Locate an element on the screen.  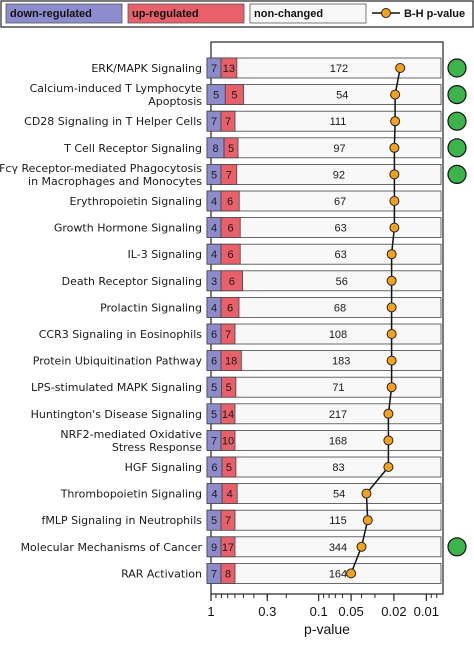
x-axis: 1 0.3 0.1 0.05 0.02 0.01 p-value is located at coordinates (323, 615).